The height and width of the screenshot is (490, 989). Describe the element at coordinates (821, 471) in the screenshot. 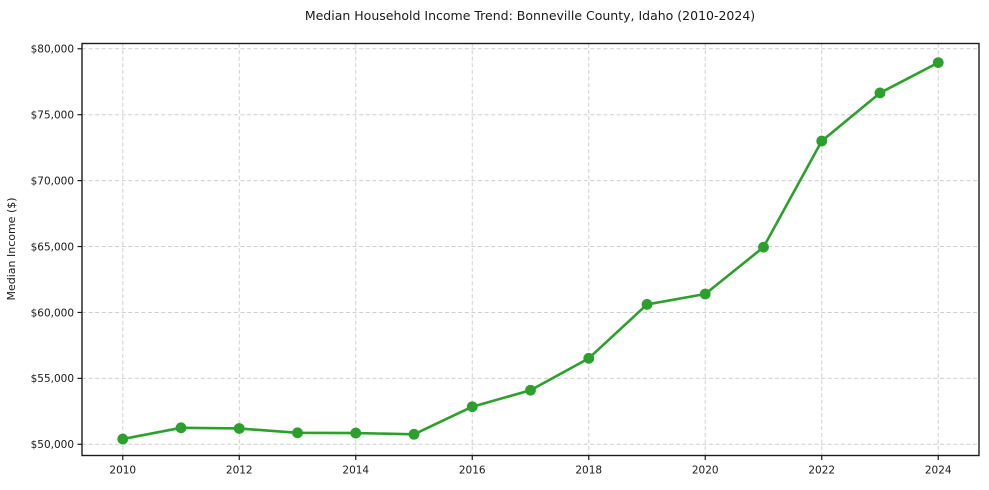

I see `x-tick-label: 2022` at that location.